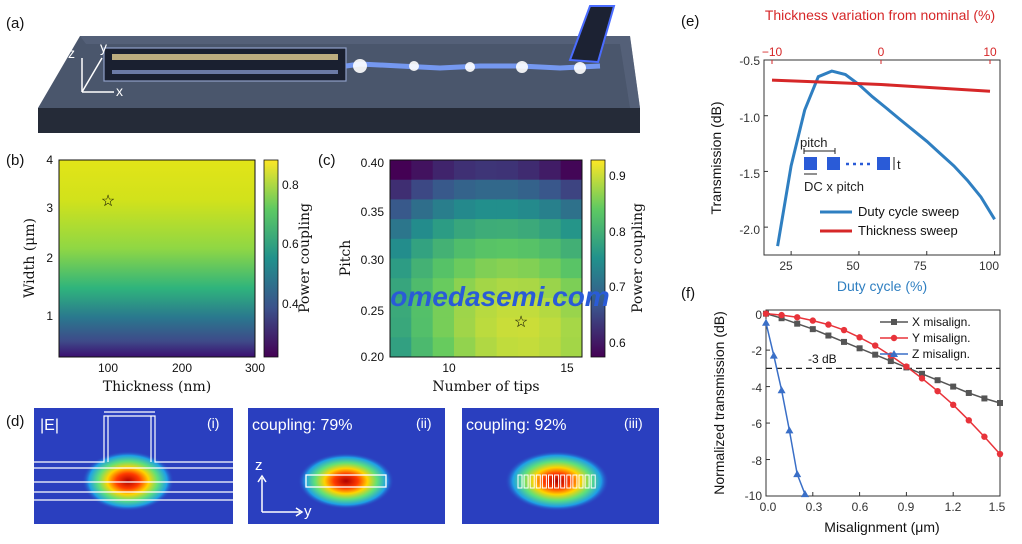 The width and height of the screenshot is (1022, 544). Describe the element at coordinates (638, 258) in the screenshot. I see `colorbar-c-label: Power coupling` at that location.